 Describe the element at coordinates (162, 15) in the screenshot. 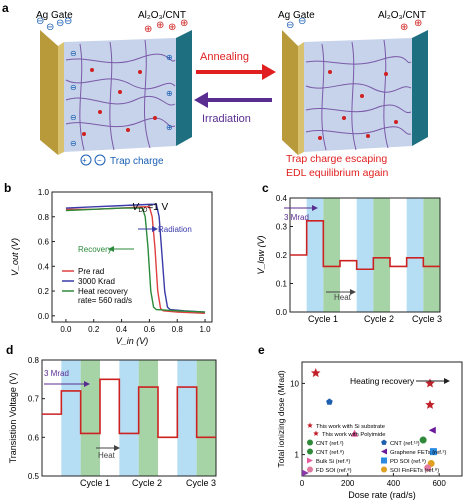

I see `left-channel-label: Al₂O₃/CNT` at that location.